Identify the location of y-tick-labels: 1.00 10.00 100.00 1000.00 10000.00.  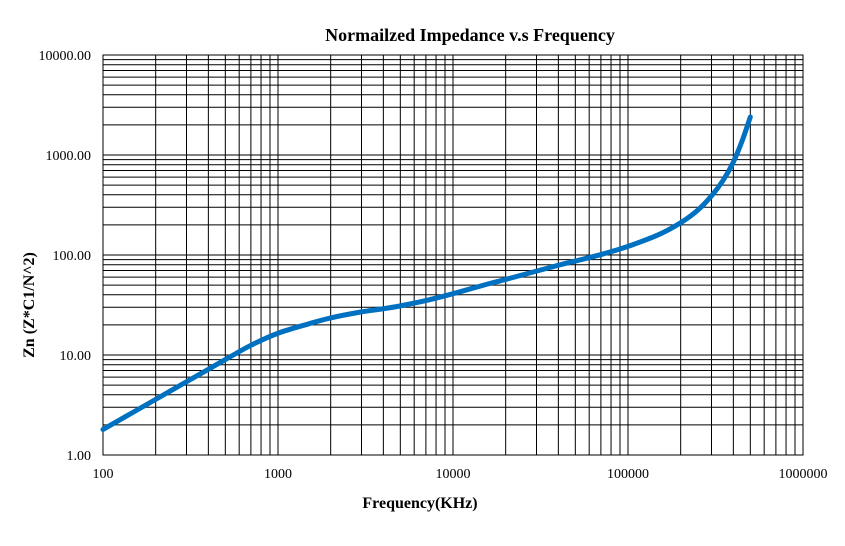
(65, 256).